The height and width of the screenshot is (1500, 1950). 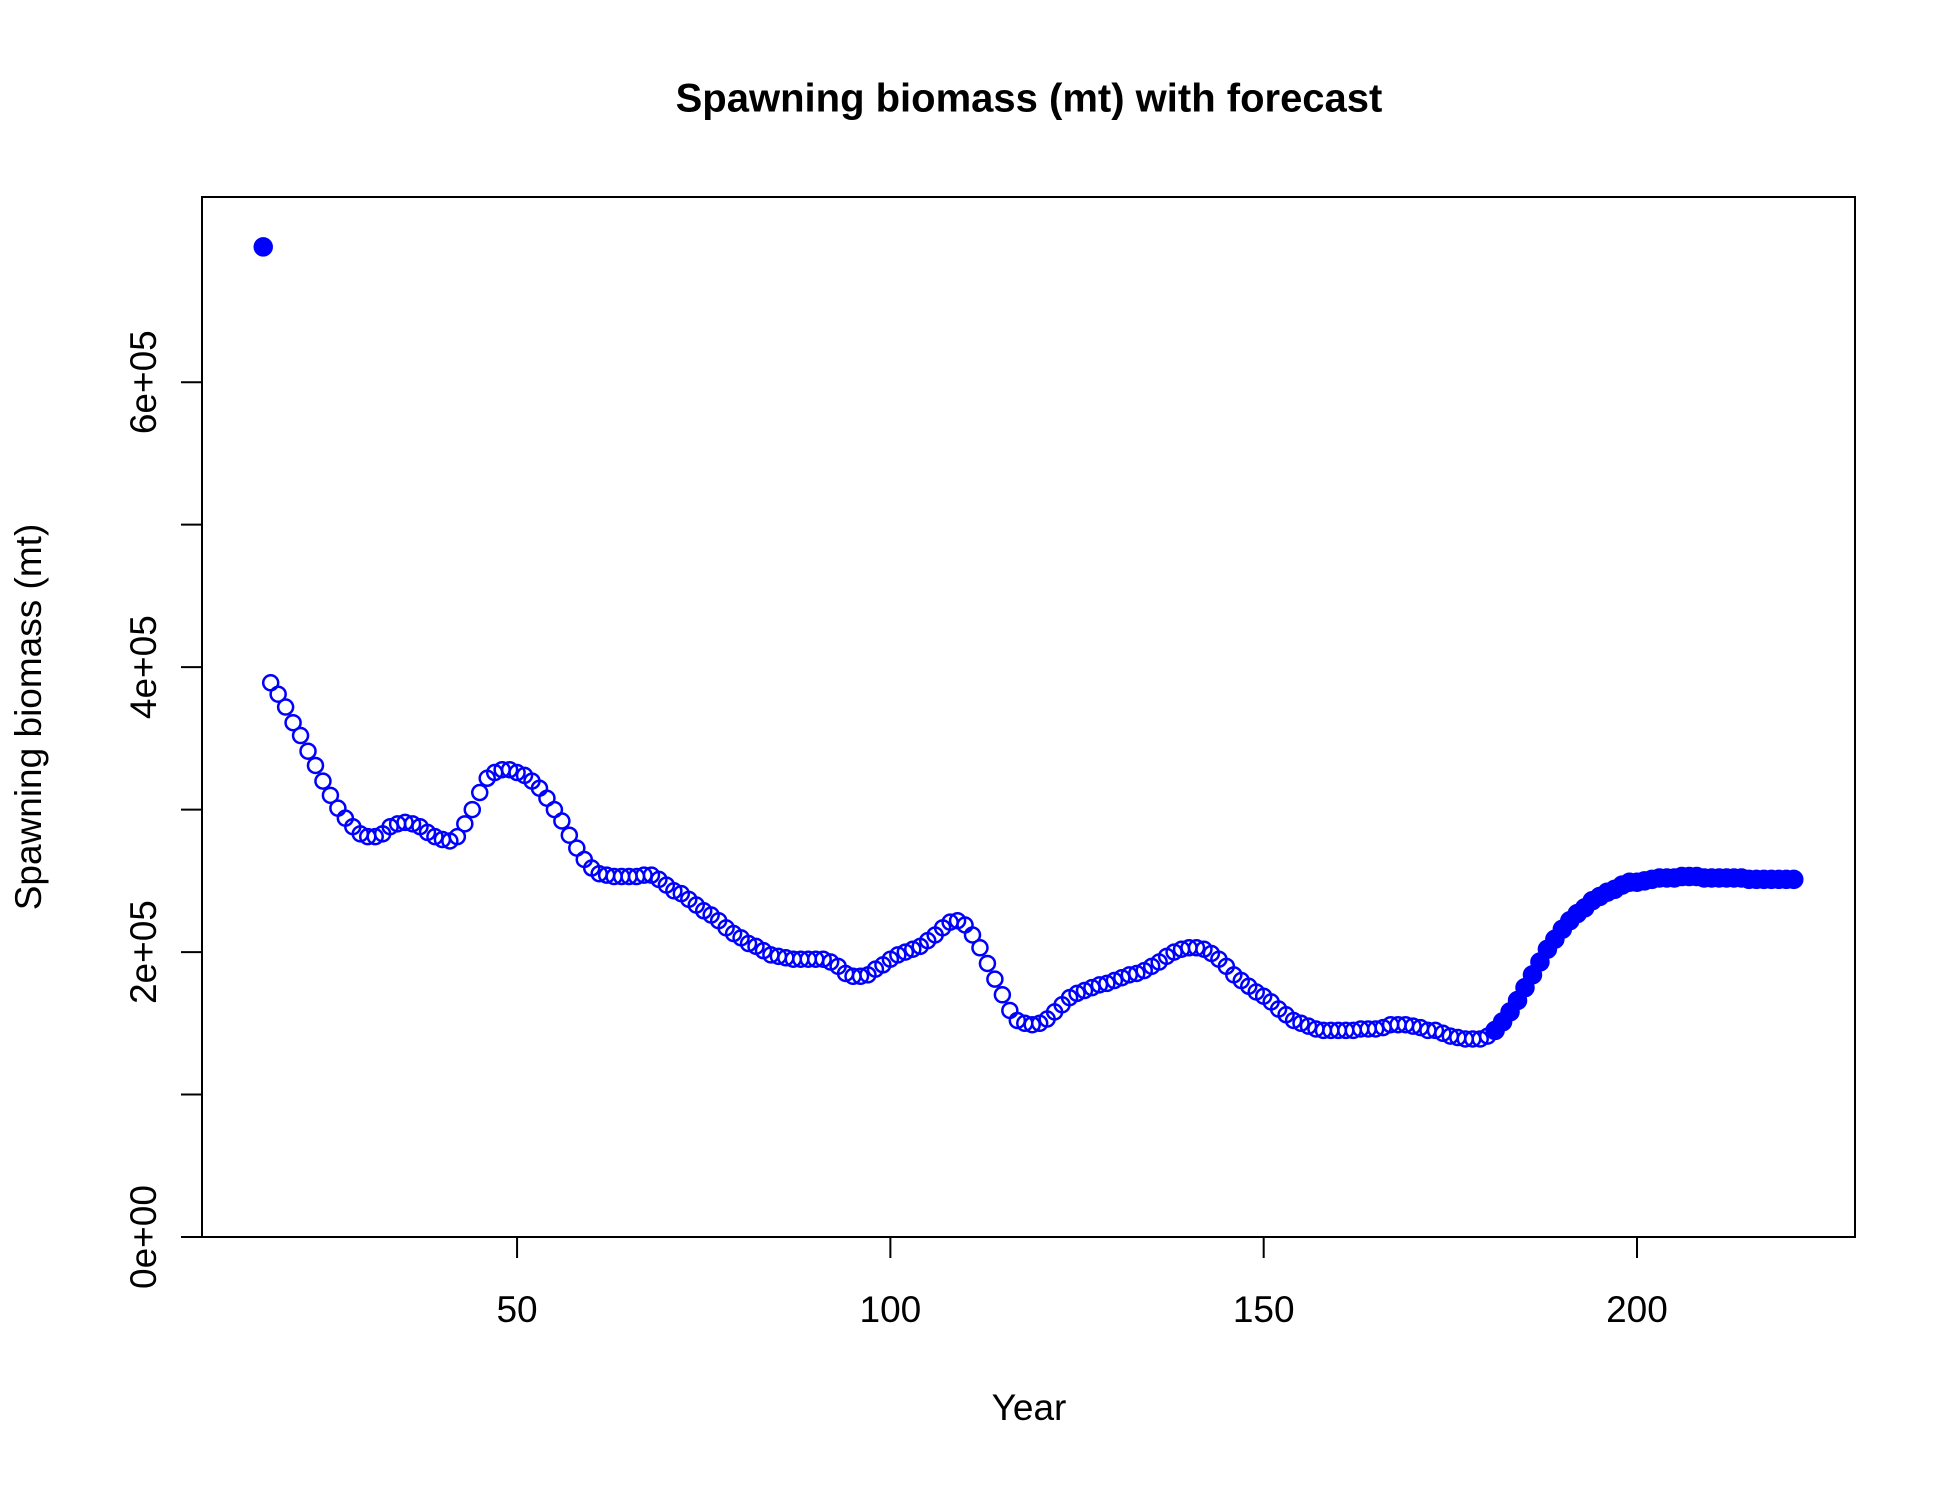 What do you see at coordinates (28, 717) in the screenshot?
I see `y-axis-label: Spawning biomass (mt)` at bounding box center [28, 717].